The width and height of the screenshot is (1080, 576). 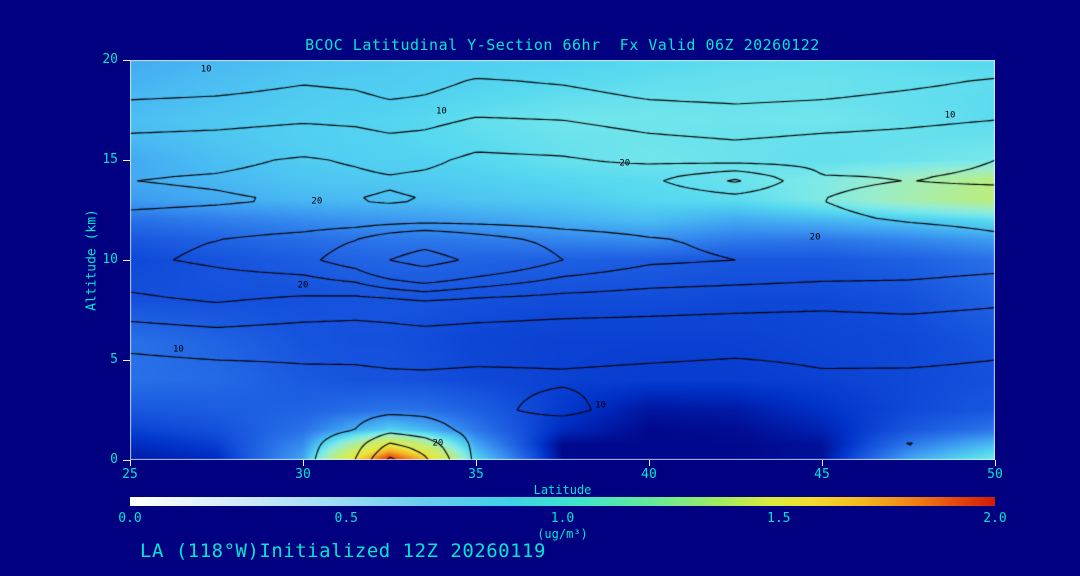 What do you see at coordinates (110, 59) in the screenshot?
I see `y-tick-label: 20` at bounding box center [110, 59].